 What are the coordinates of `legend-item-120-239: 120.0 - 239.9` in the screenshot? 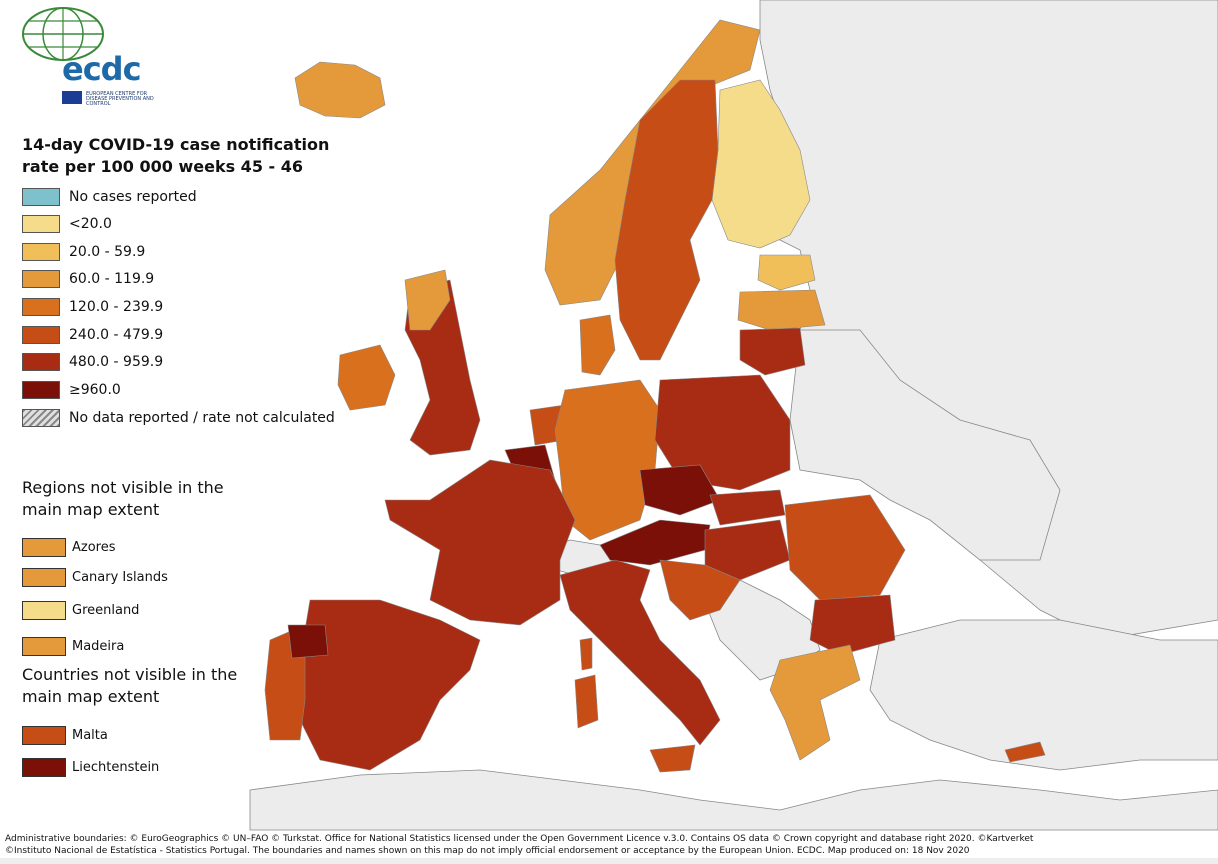 It's located at (92, 307).